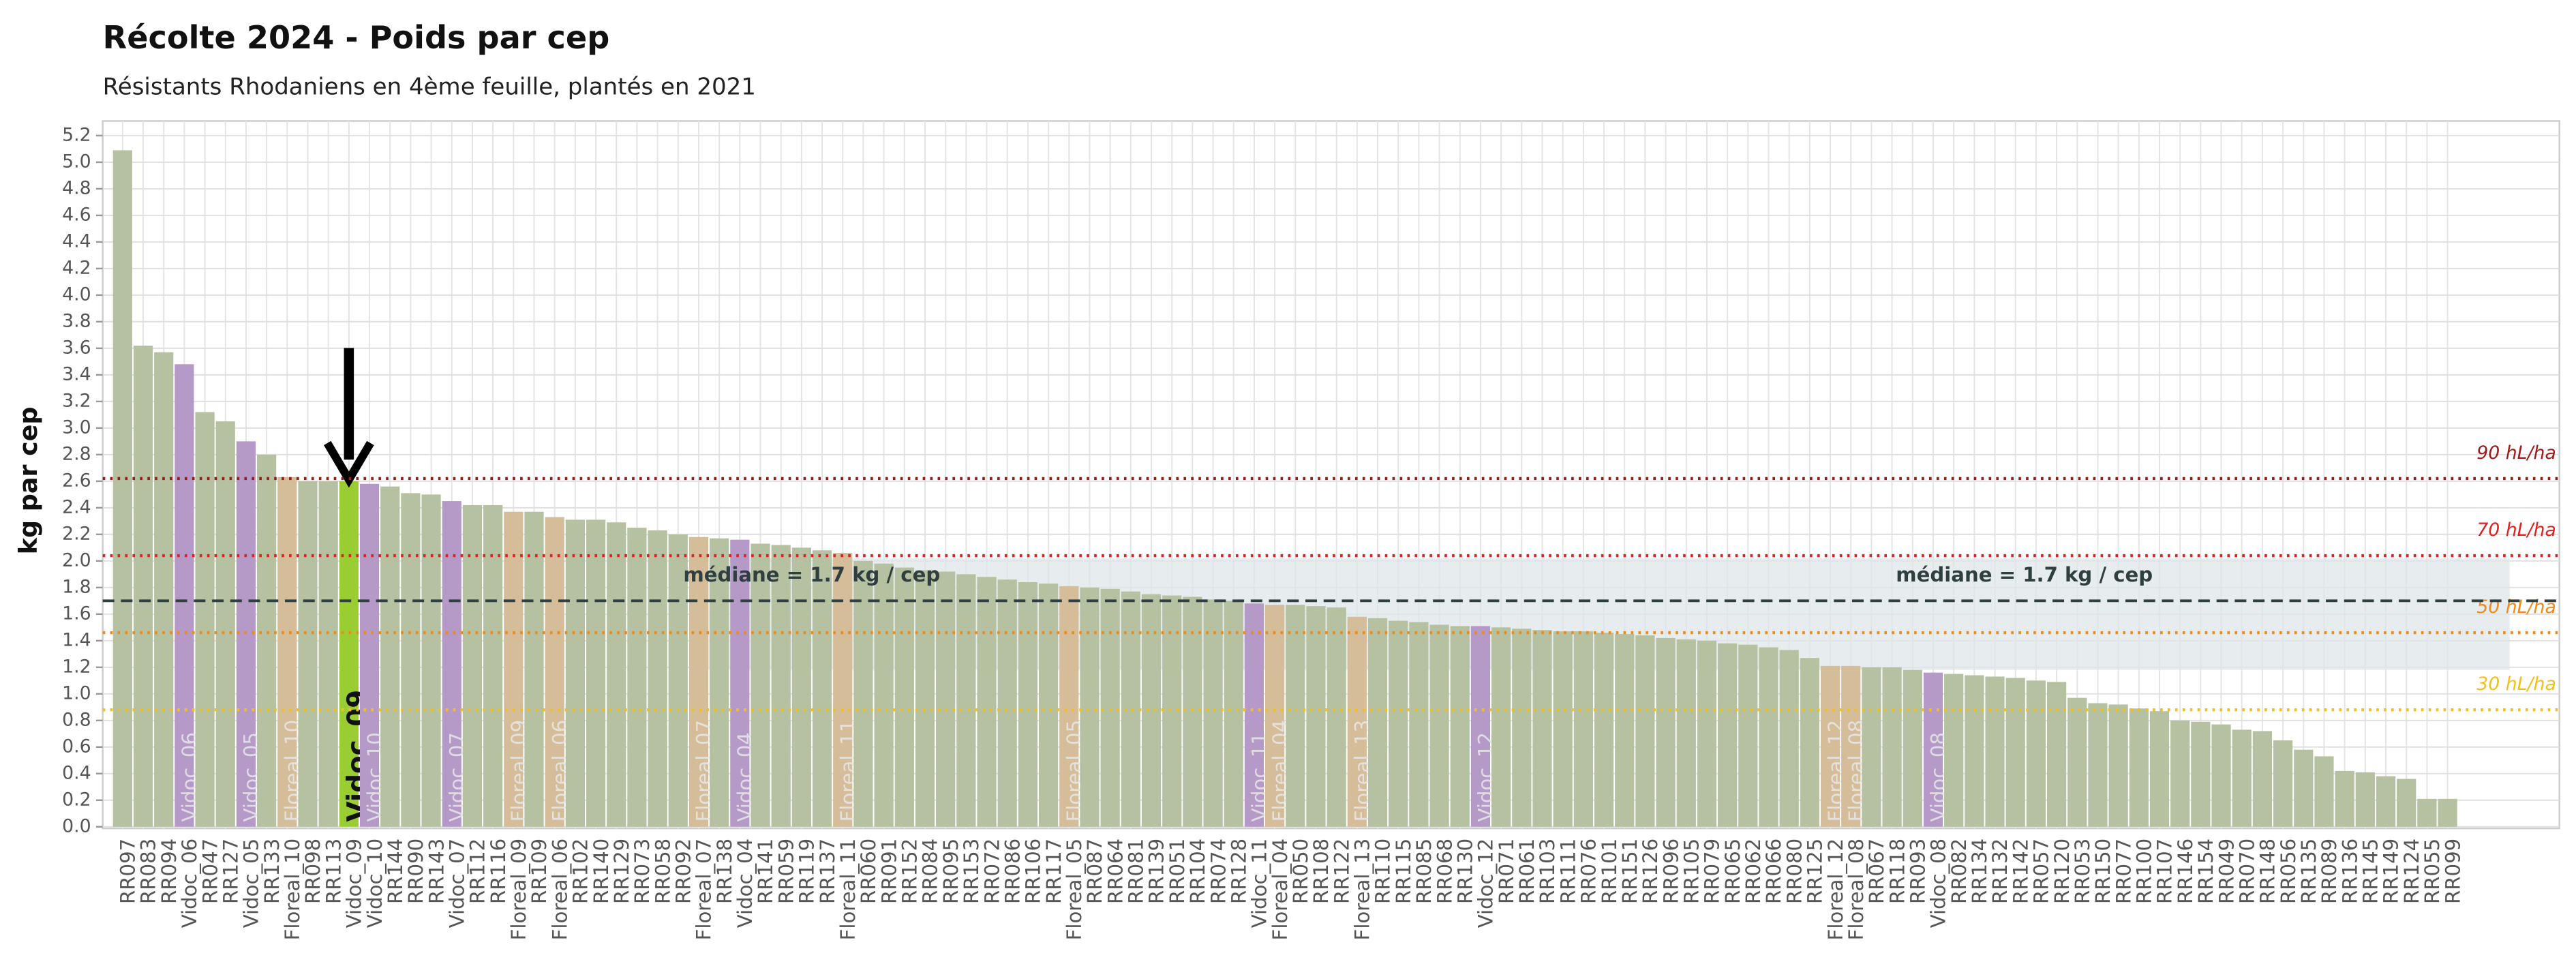 This screenshot has height=966, width=2576. I want to click on reference-label: 90 hL/ha, so click(2516, 453).